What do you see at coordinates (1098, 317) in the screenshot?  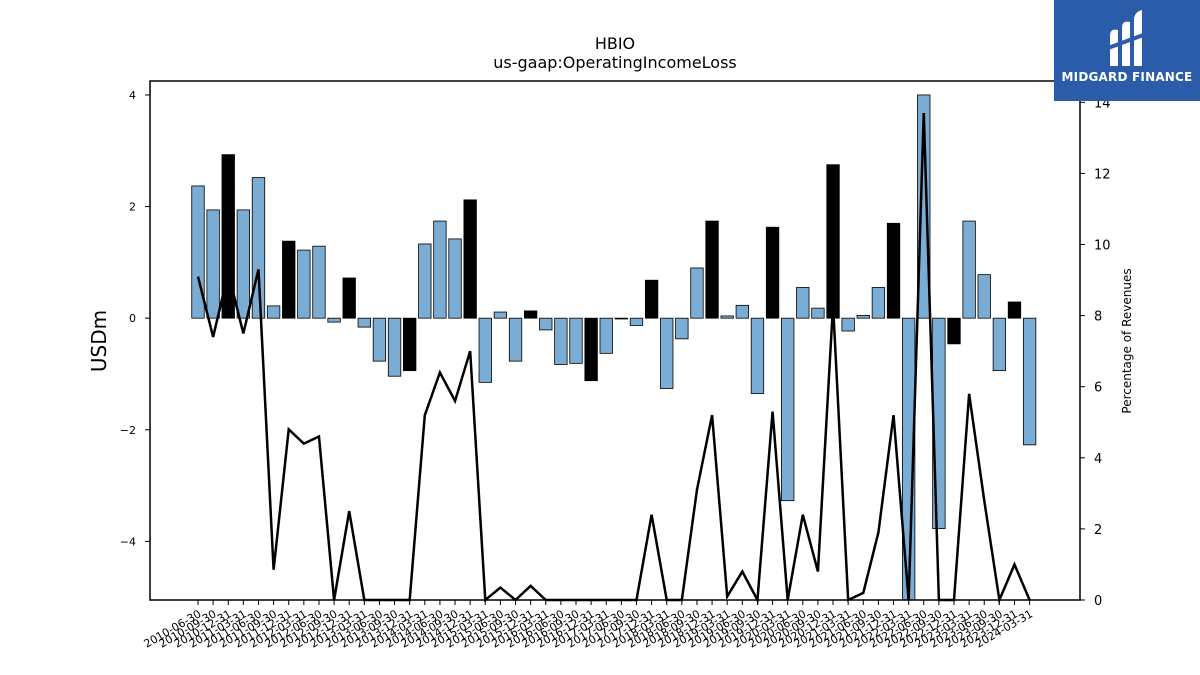 I see `y2-tick-label: 8` at bounding box center [1098, 317].